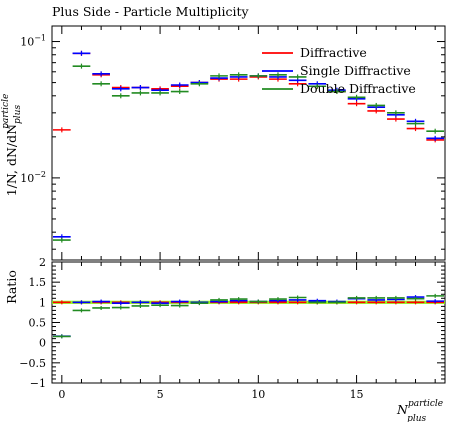  Describe the element at coordinates (33, 41) in the screenshot. I see `main-y-tick-label: 10⁻¹` at that location.